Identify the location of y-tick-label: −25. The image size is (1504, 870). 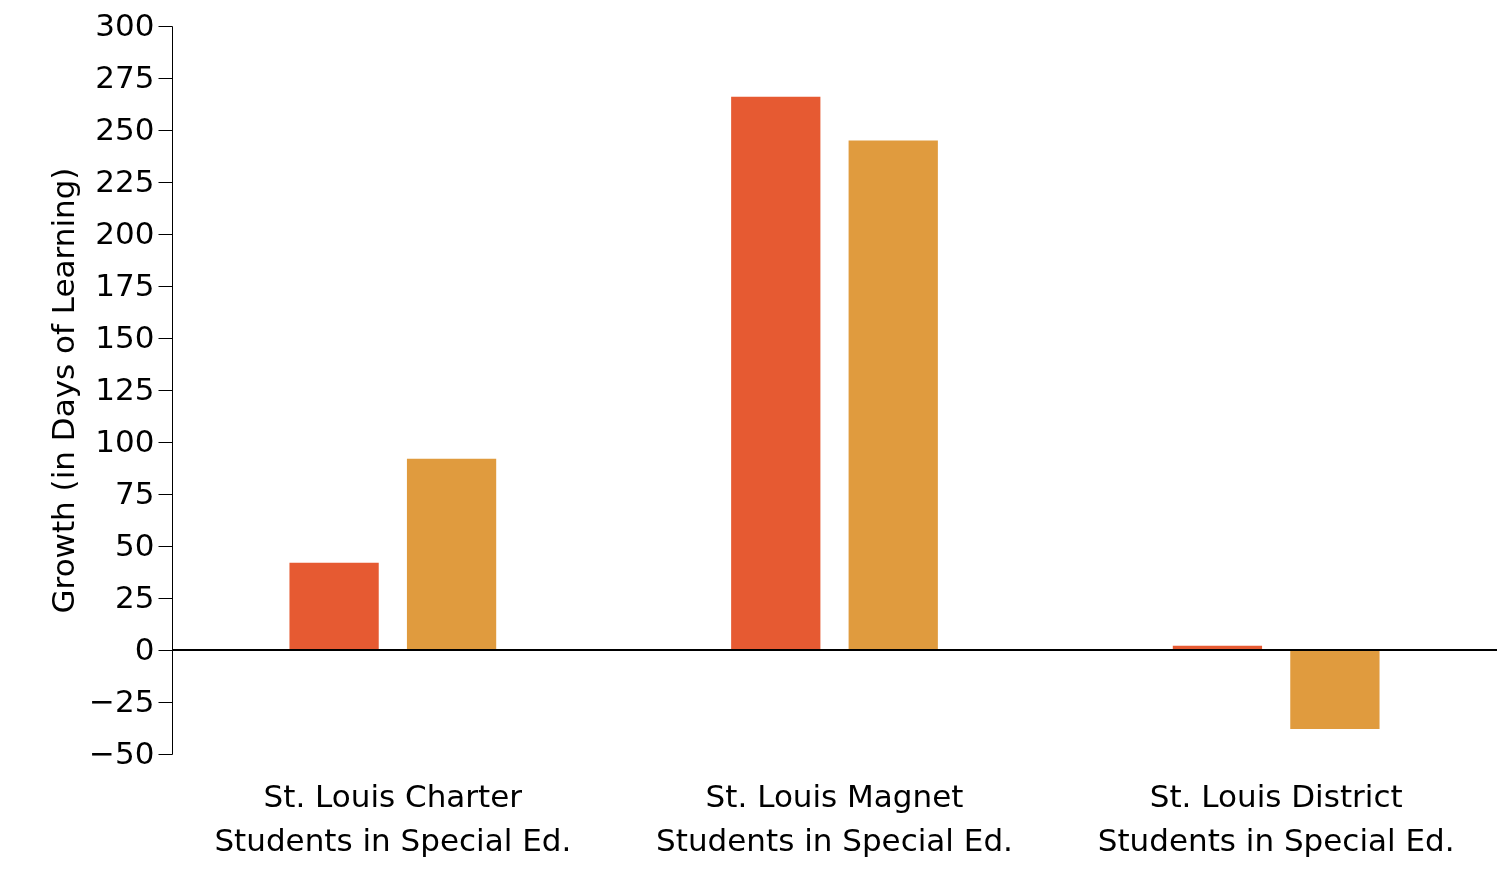
(122, 700).